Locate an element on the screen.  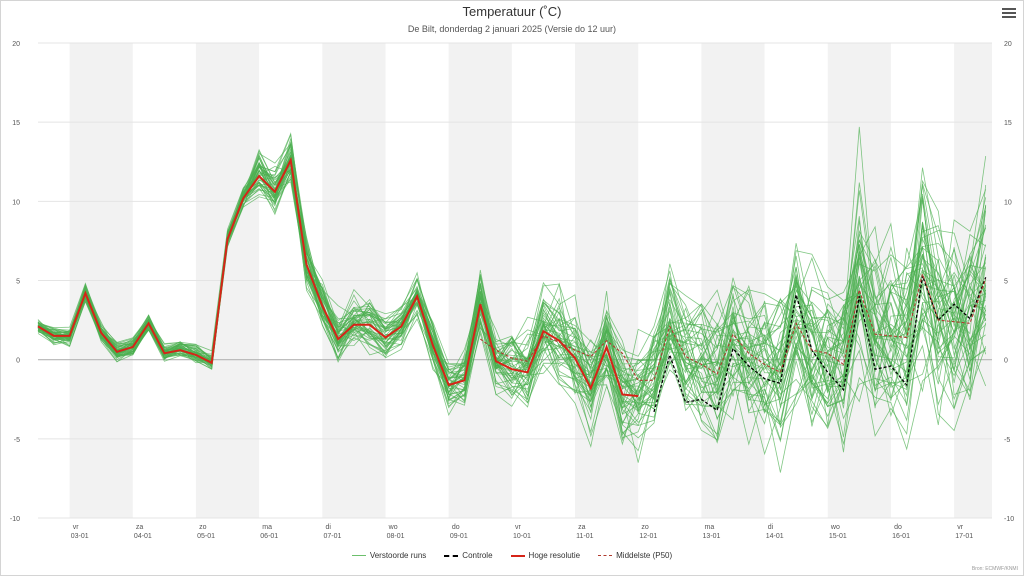
y-tick-label-left: 5 is located at coordinates (18, 282).